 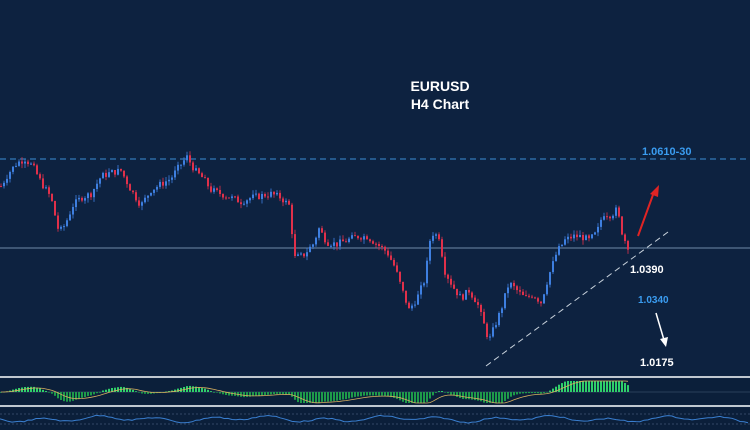 I want to click on oscillator-pane, so click(x=375, y=419).